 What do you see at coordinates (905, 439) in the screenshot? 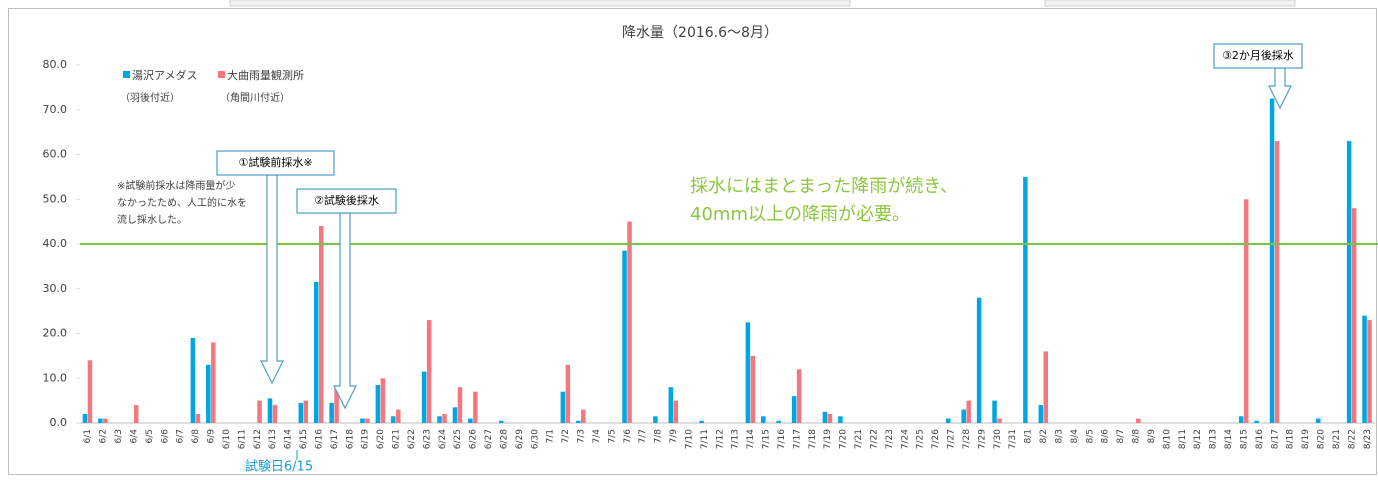
I see `x-tick-label: 7/24` at bounding box center [905, 439].